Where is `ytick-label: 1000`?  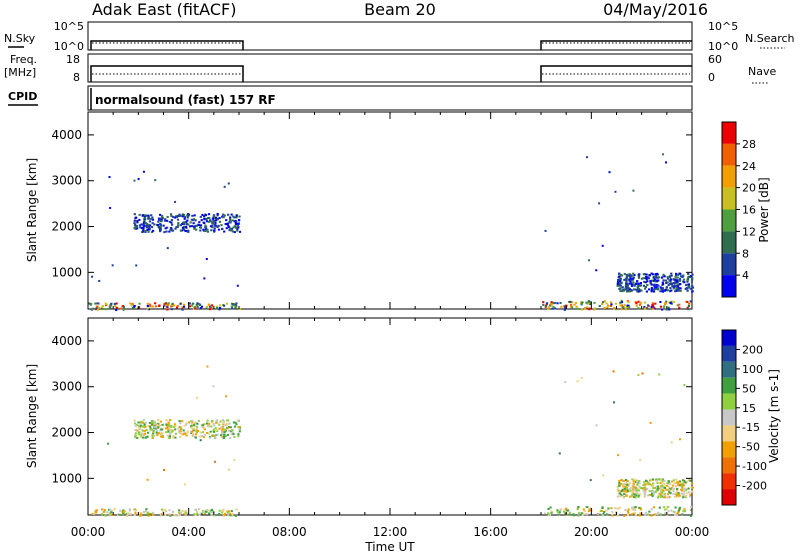
ytick-label: 1000 is located at coordinates (66, 272).